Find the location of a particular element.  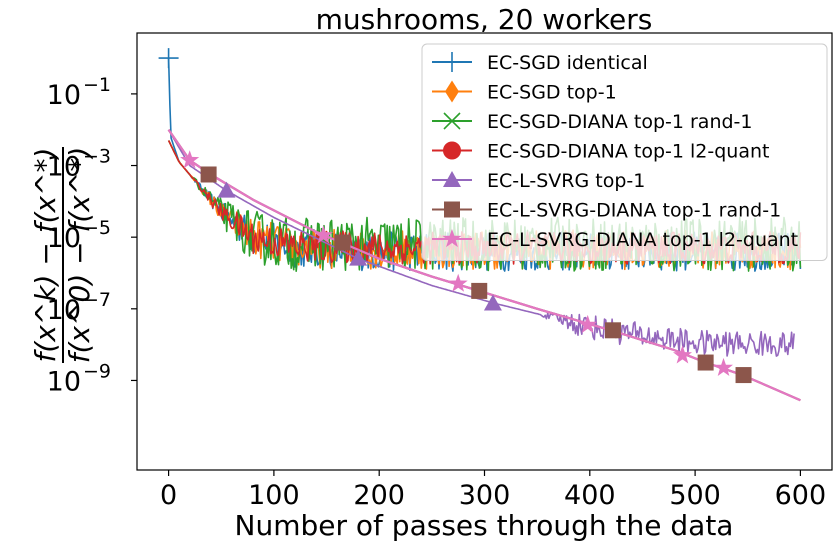

y-axis-label-numerator: f(x^k) − f(x^*) is located at coordinates (45, 255).